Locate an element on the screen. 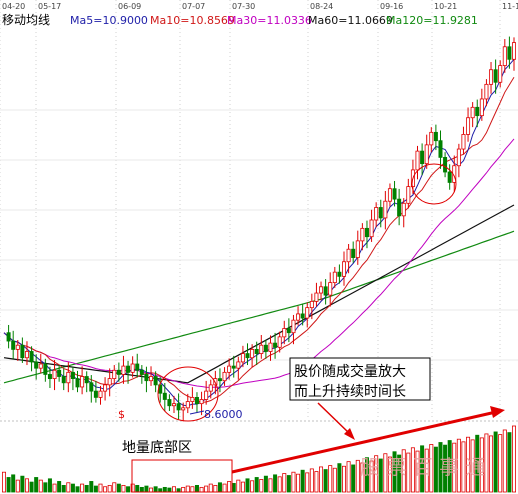  legend-ma30: Ma30=11.0336 is located at coordinates (269, 20).